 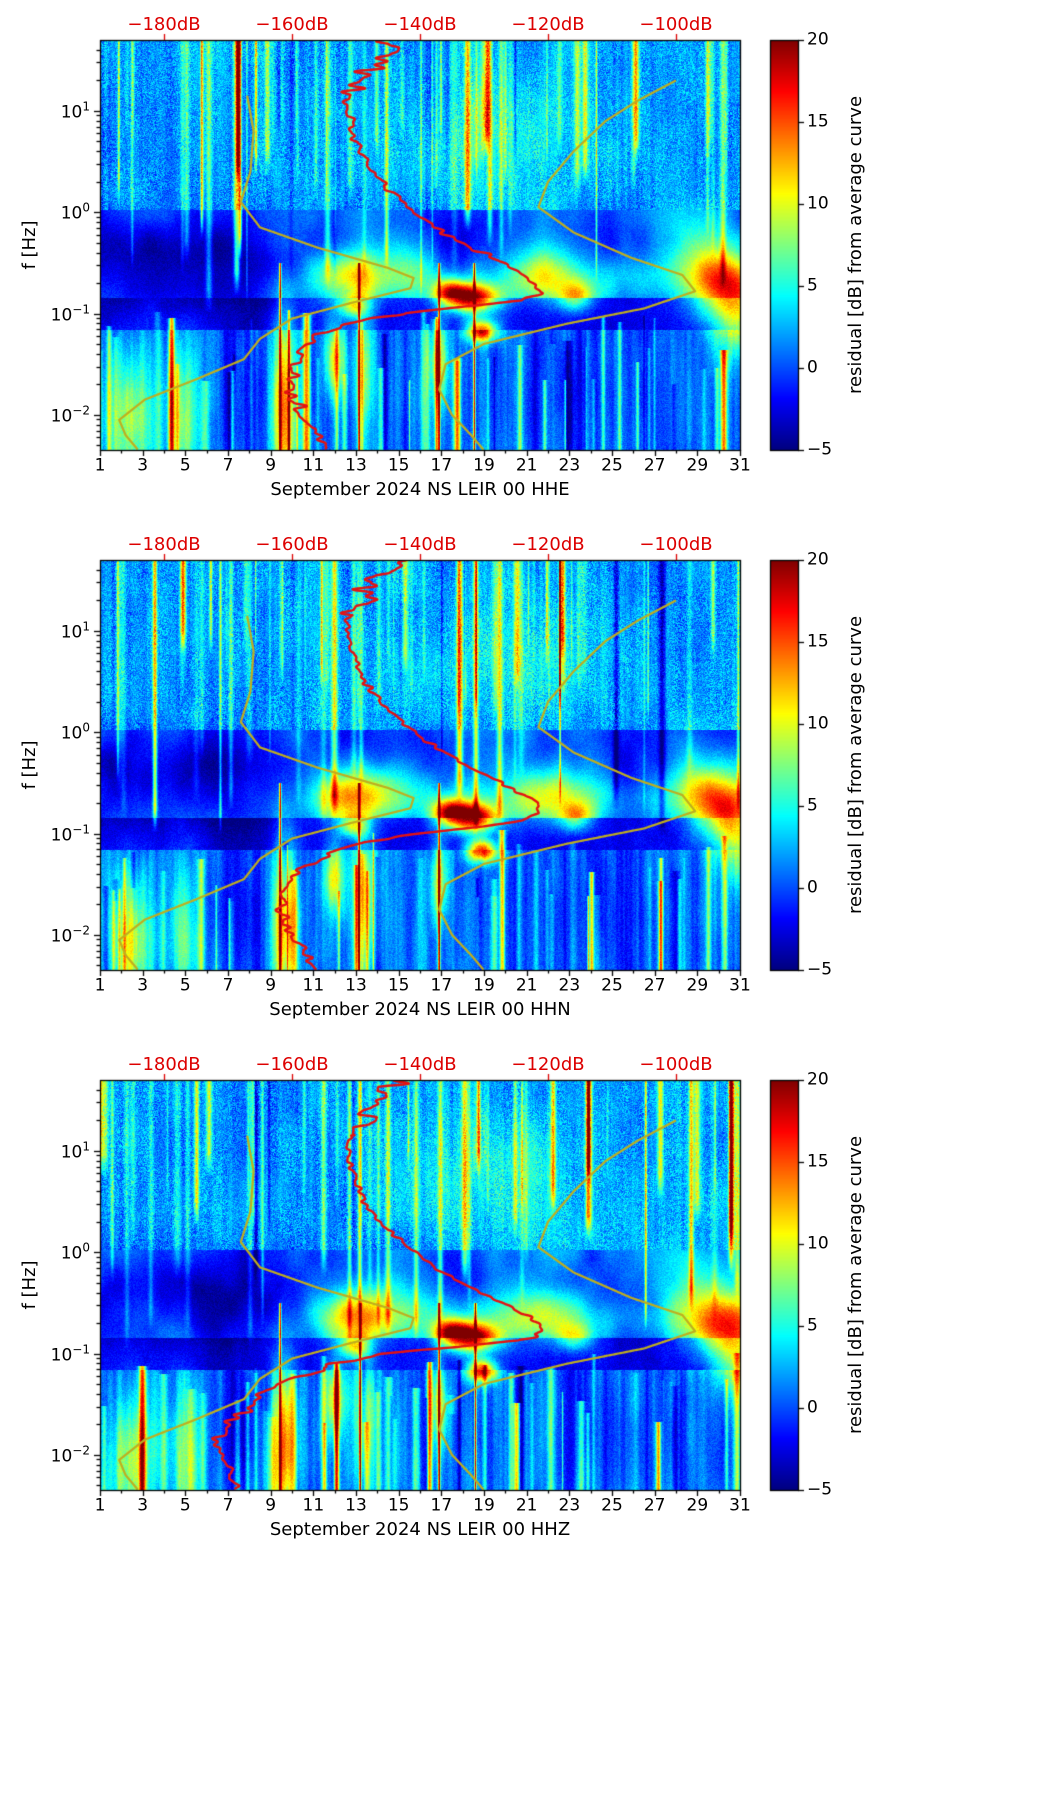 What do you see at coordinates (70, 935) in the screenshot?
I see `panel-2-y-ticklabel: 10⁻²` at bounding box center [70, 935].